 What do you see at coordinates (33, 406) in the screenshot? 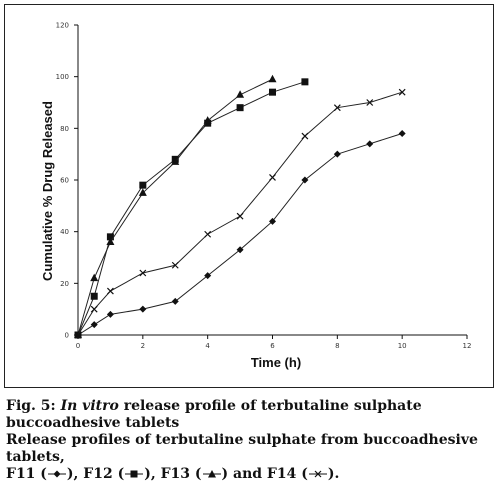
I see `caption-fig-label: Fig. 5:` at bounding box center [33, 406].